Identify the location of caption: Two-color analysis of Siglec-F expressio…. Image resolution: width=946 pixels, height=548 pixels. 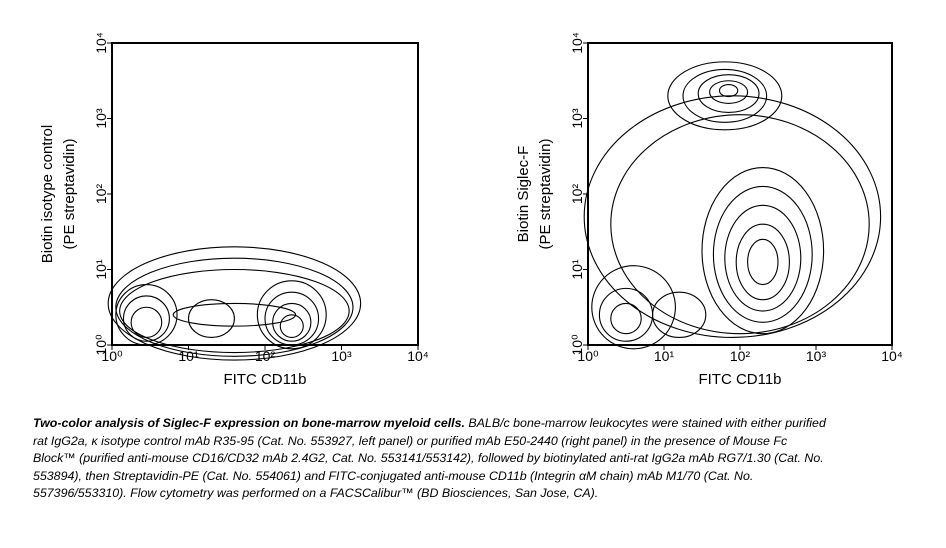
(433, 459).